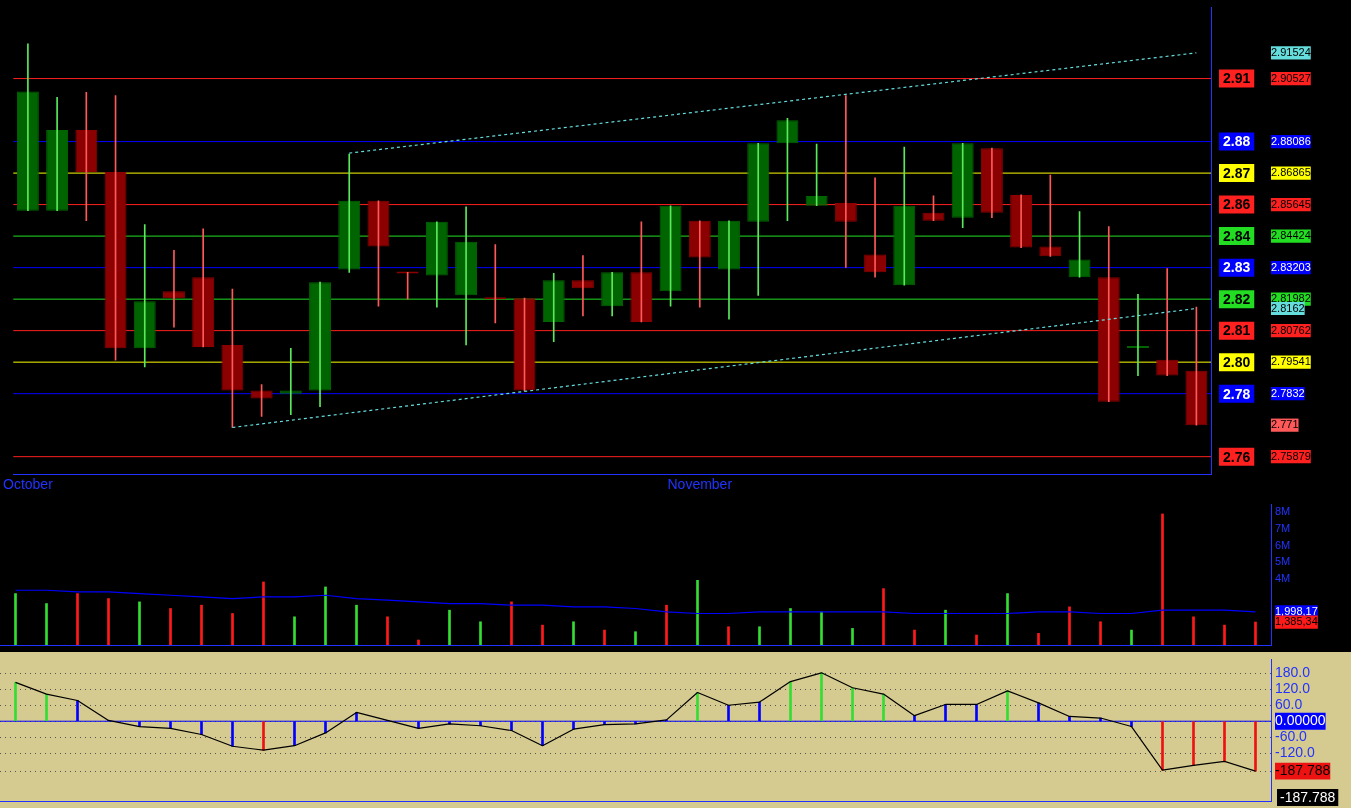  I want to click on y-tick-label: 0.00000, so click(1300, 720).